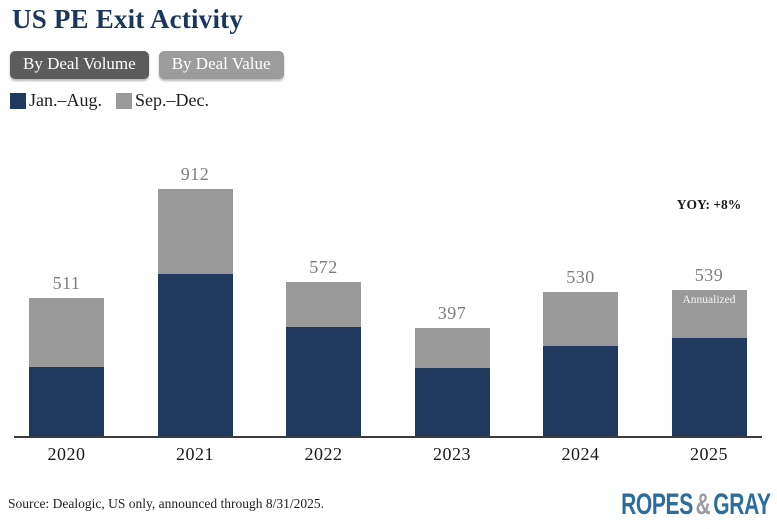 The width and height of the screenshot is (777, 529). What do you see at coordinates (128, 19) in the screenshot?
I see `page-title: US PE Exit Activity` at bounding box center [128, 19].